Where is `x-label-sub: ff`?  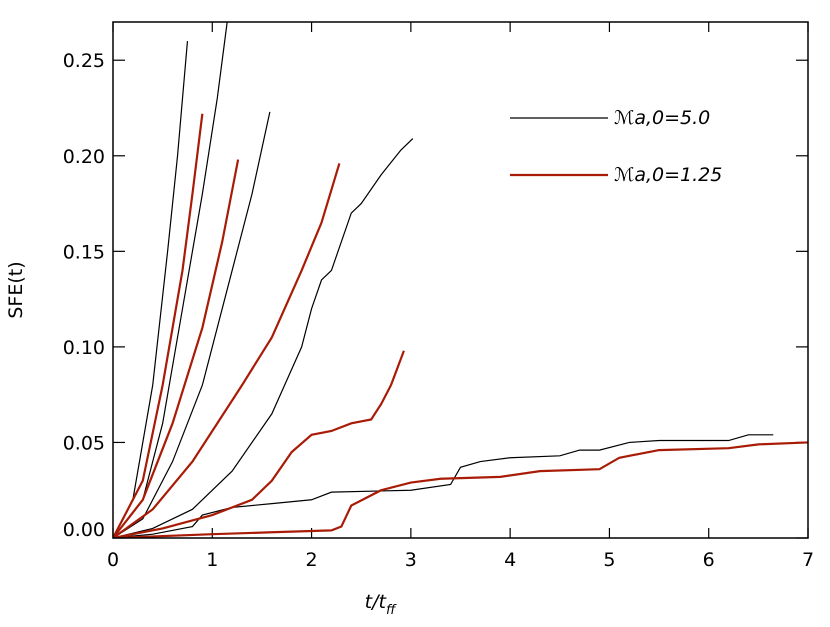
x-label-sub: ff is located at coordinates (391, 610).